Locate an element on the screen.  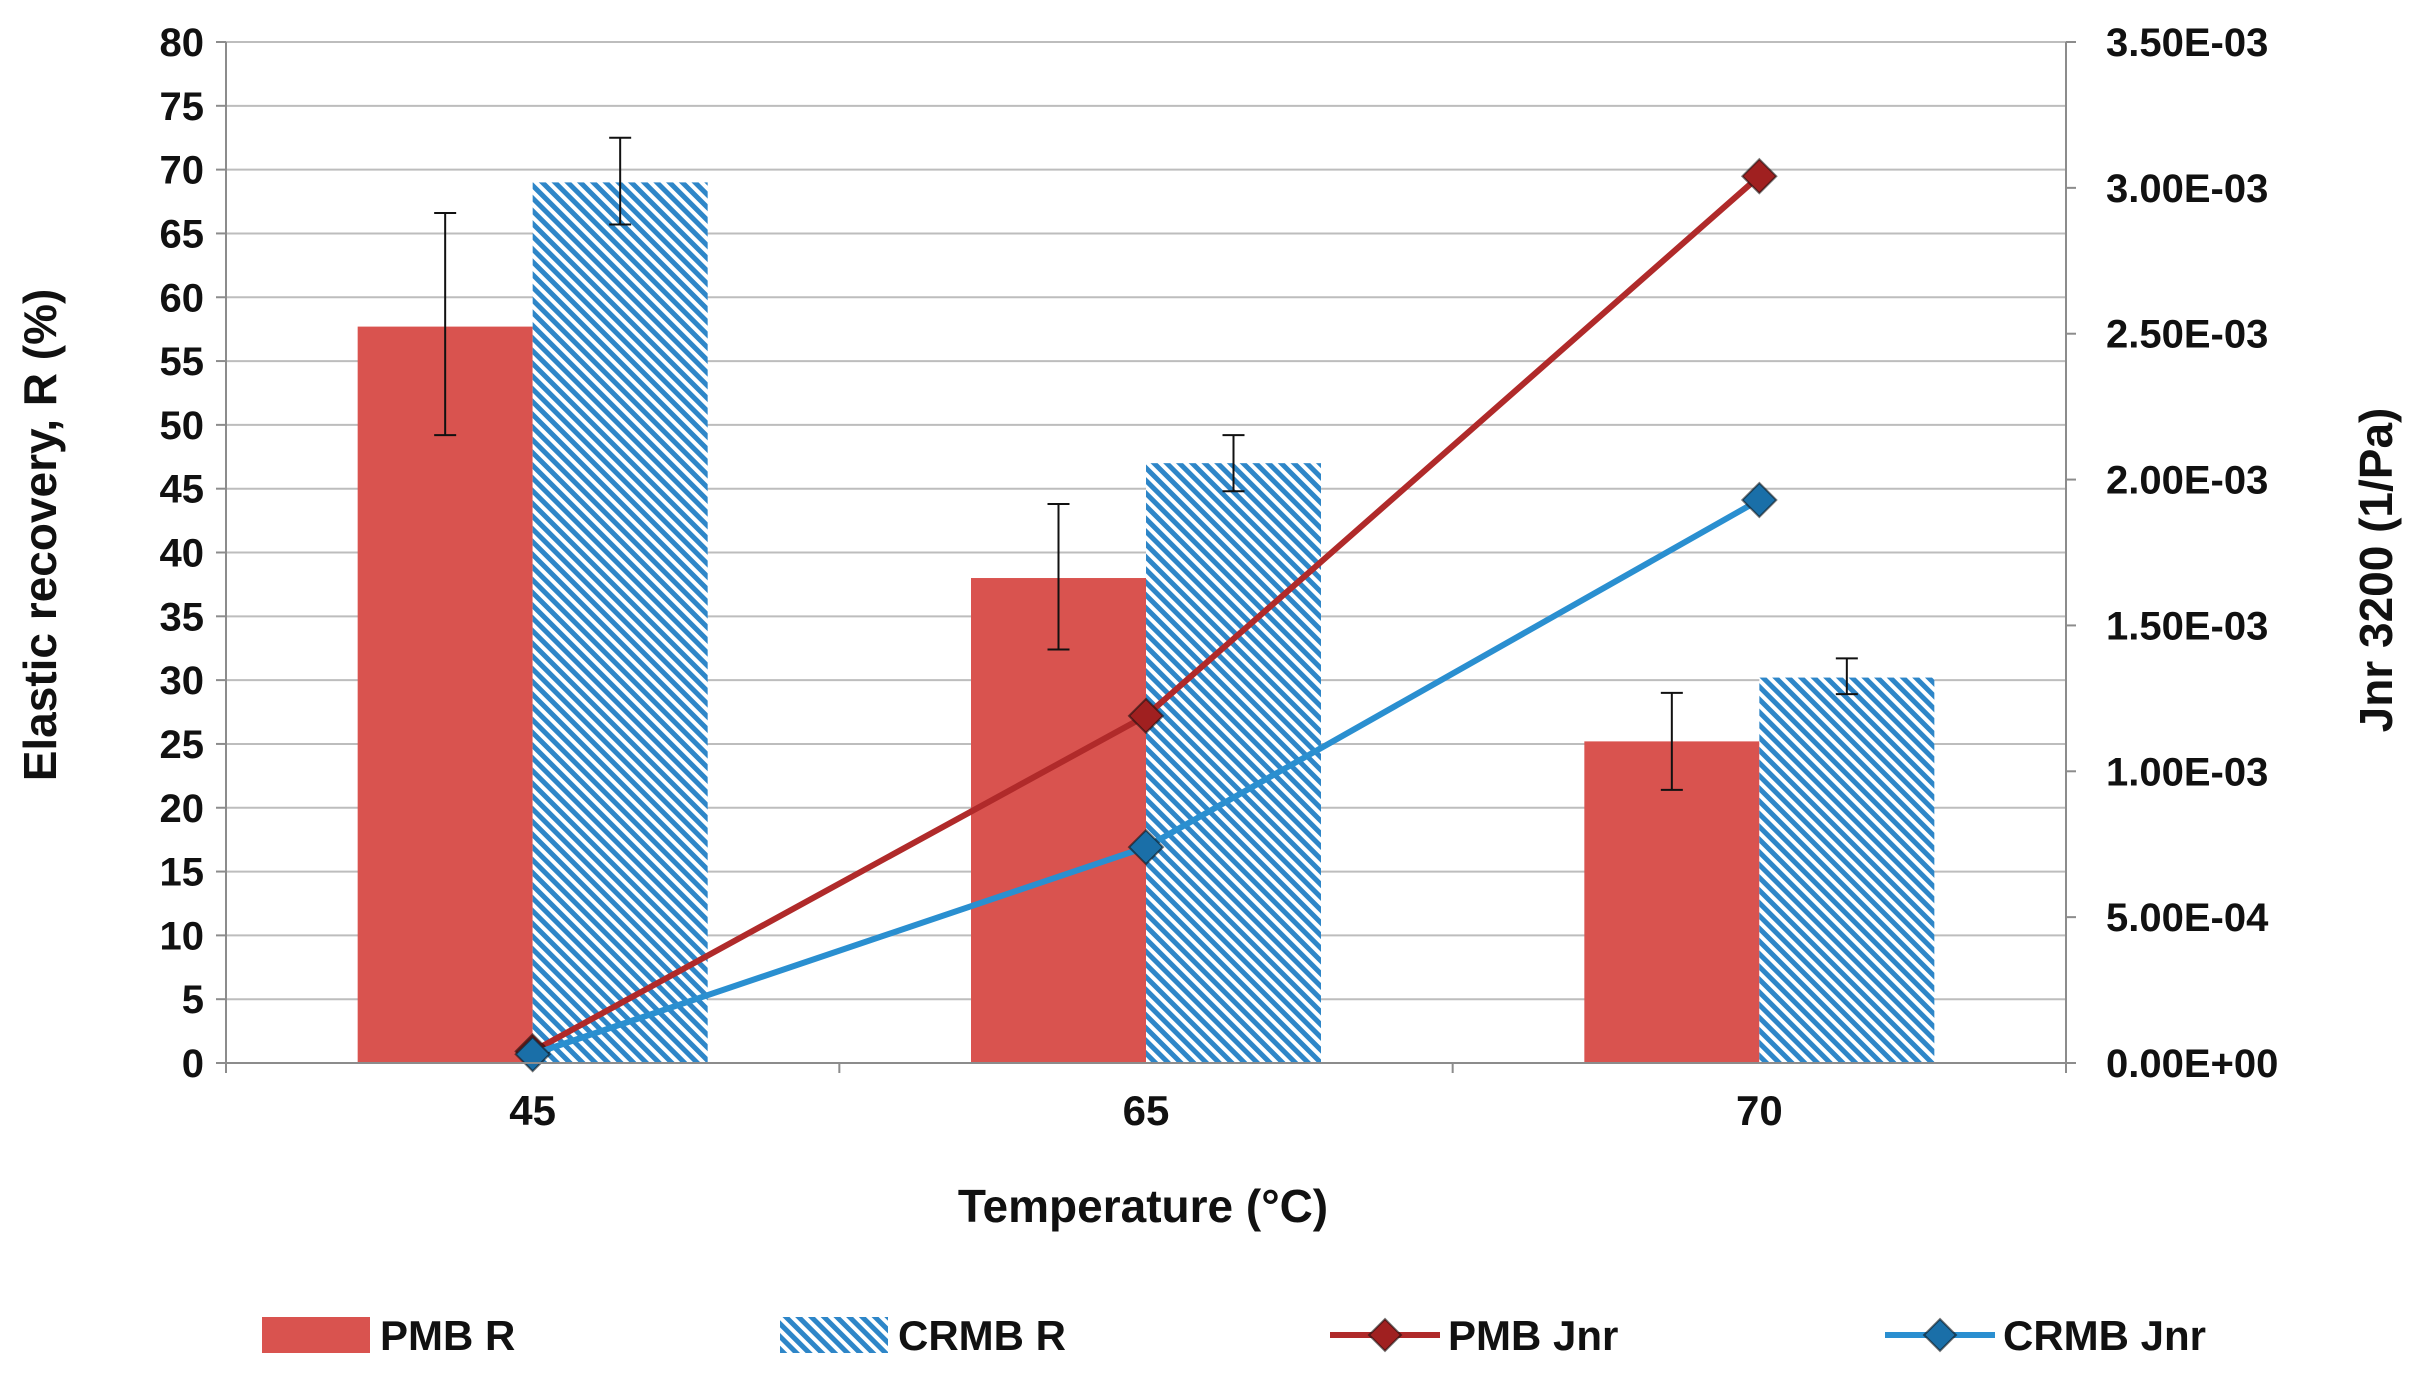
y-left-tick-label: 45 is located at coordinates (182, 490).